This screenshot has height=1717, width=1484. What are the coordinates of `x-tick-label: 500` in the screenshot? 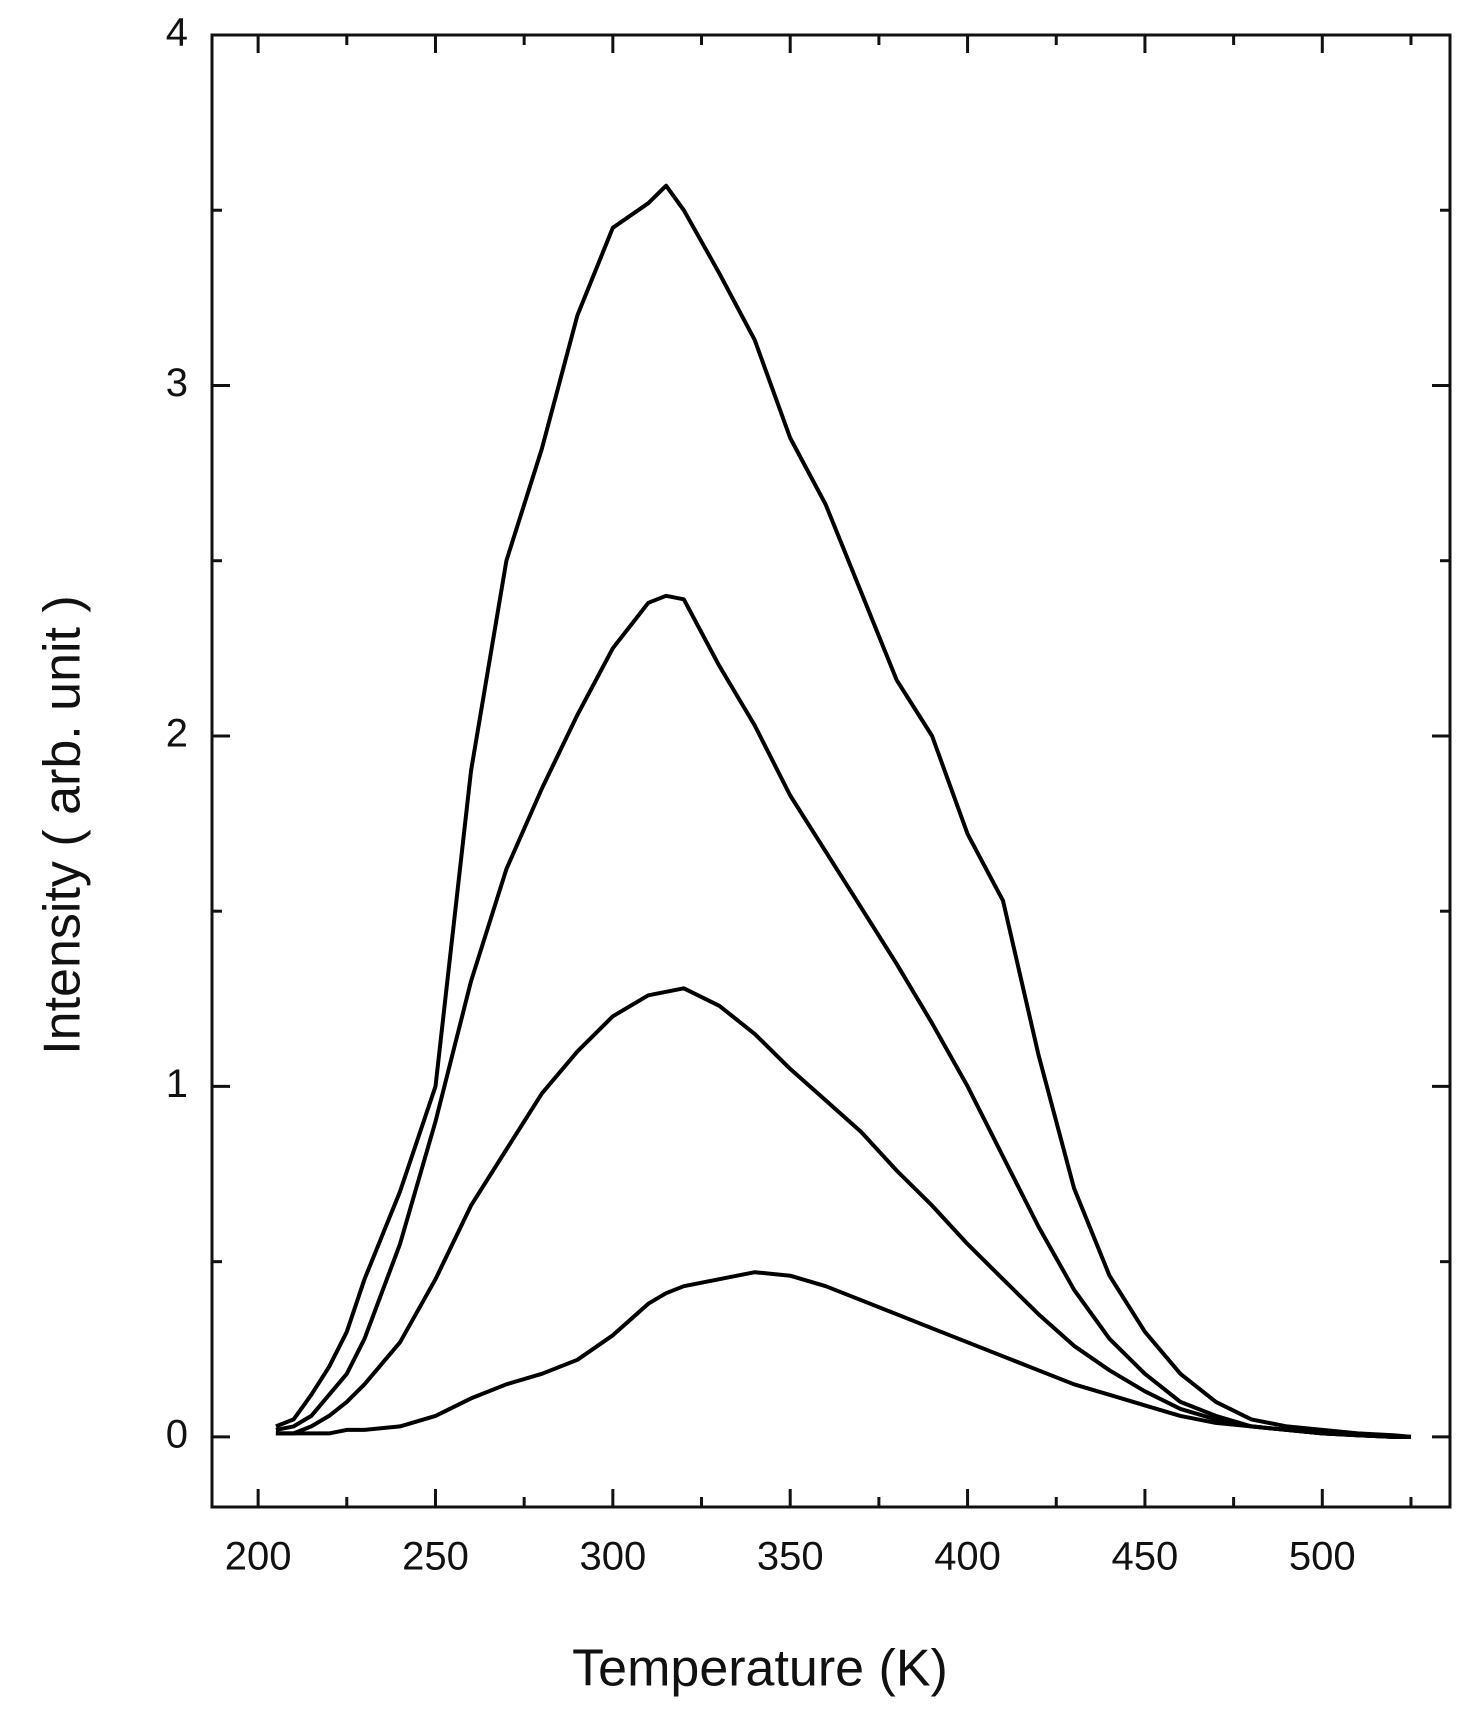 It's located at (1322, 1557).